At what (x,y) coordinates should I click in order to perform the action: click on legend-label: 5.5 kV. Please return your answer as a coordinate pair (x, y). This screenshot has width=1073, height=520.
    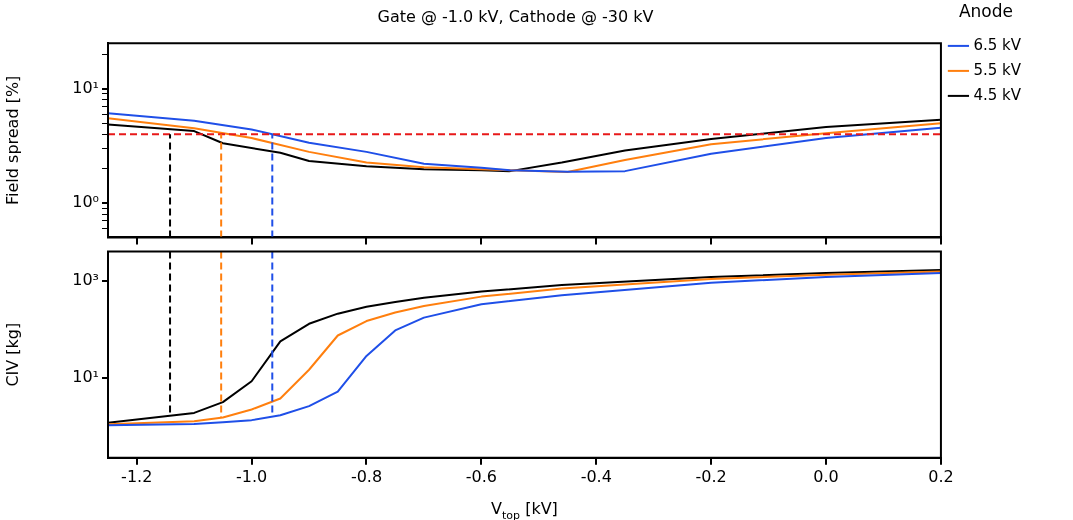
    Looking at the image, I should click on (997, 69).